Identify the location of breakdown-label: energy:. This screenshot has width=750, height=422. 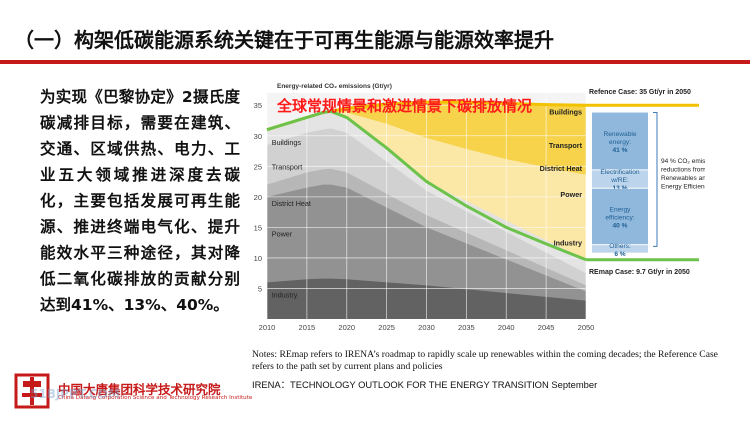
(620, 142).